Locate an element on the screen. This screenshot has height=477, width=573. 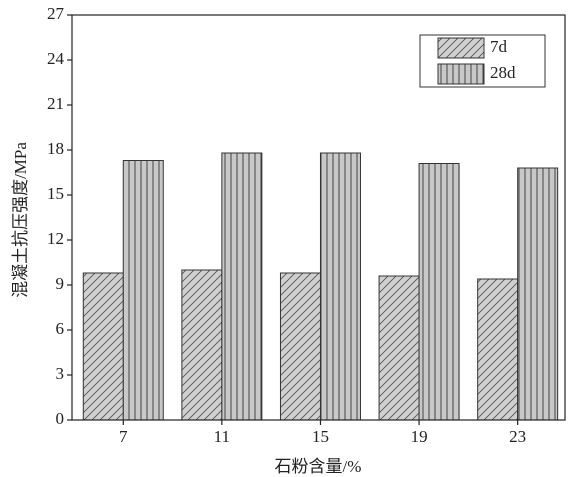
y-axis-label: 混凝土抗压强度/MPa is located at coordinates (20, 220).